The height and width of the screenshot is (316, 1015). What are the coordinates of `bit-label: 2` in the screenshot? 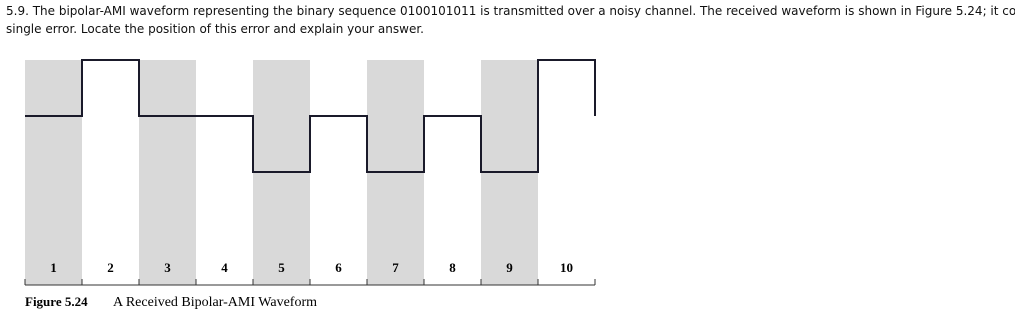 It's located at (110, 267).